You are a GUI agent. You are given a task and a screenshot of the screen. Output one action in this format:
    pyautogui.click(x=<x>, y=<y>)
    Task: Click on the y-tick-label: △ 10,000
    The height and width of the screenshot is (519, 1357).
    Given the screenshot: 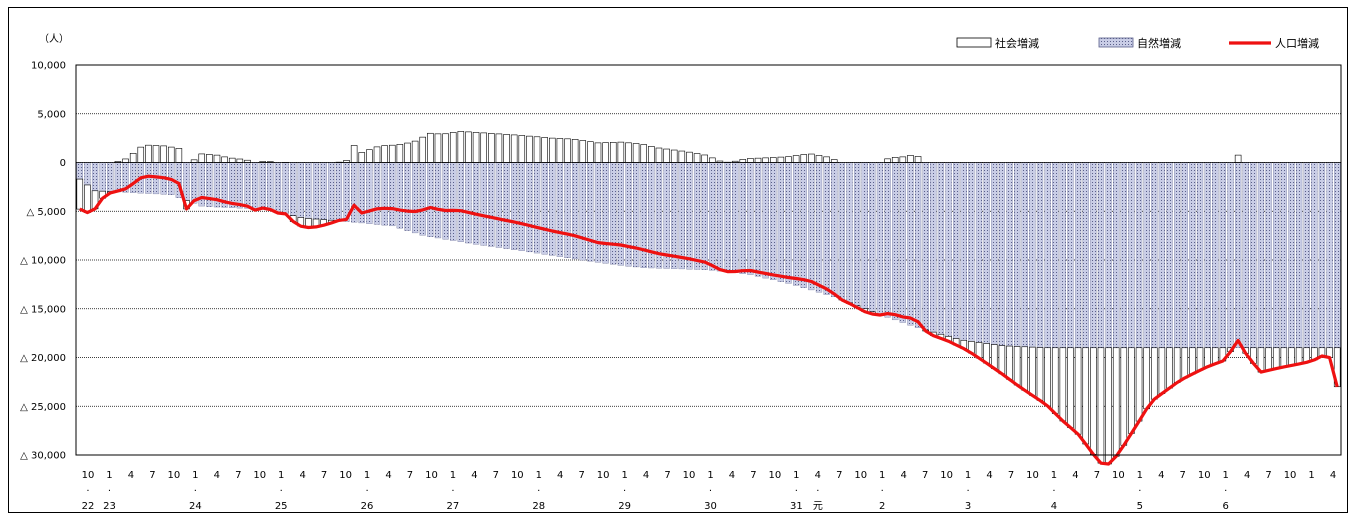 What is the action you would take?
    pyautogui.click(x=43, y=261)
    